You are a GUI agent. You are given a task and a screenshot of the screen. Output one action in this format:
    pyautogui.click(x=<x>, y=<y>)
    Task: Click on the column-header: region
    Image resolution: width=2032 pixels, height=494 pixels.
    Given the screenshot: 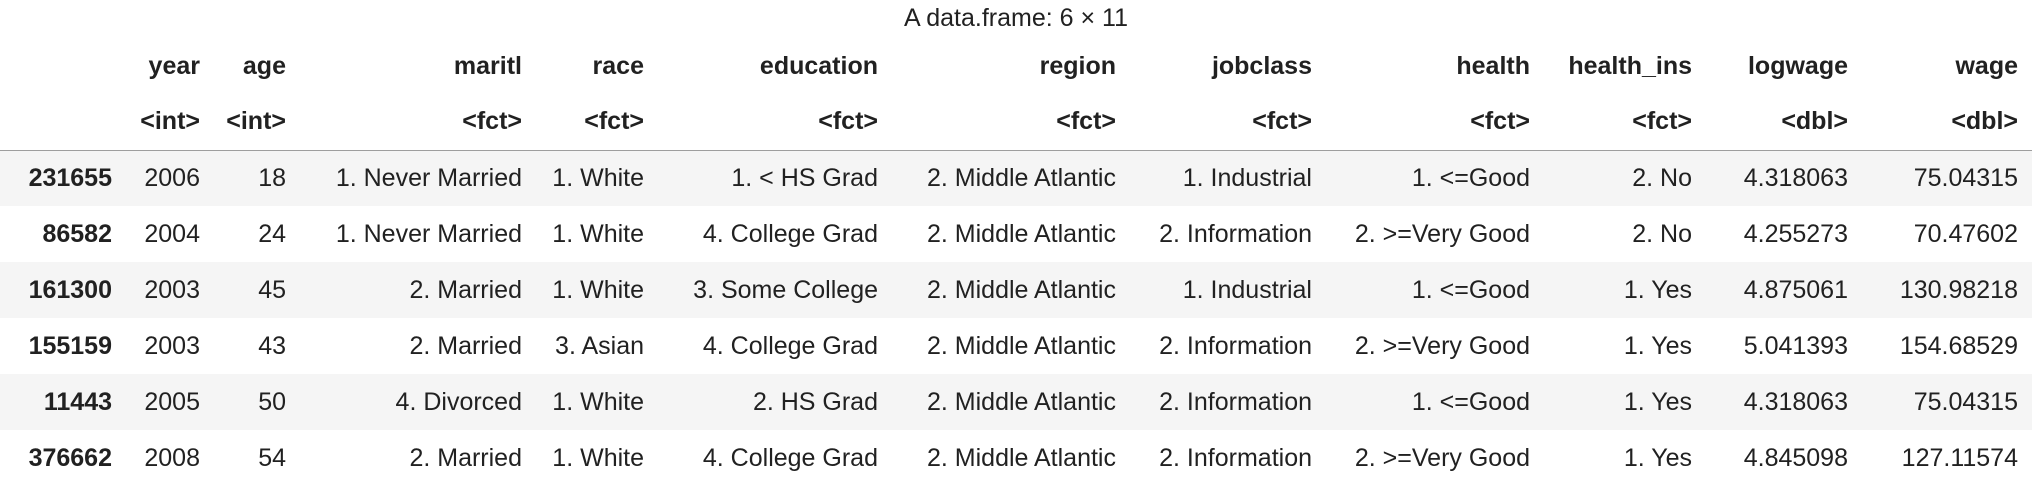 What is the action you would take?
    pyautogui.click(x=1077, y=65)
    